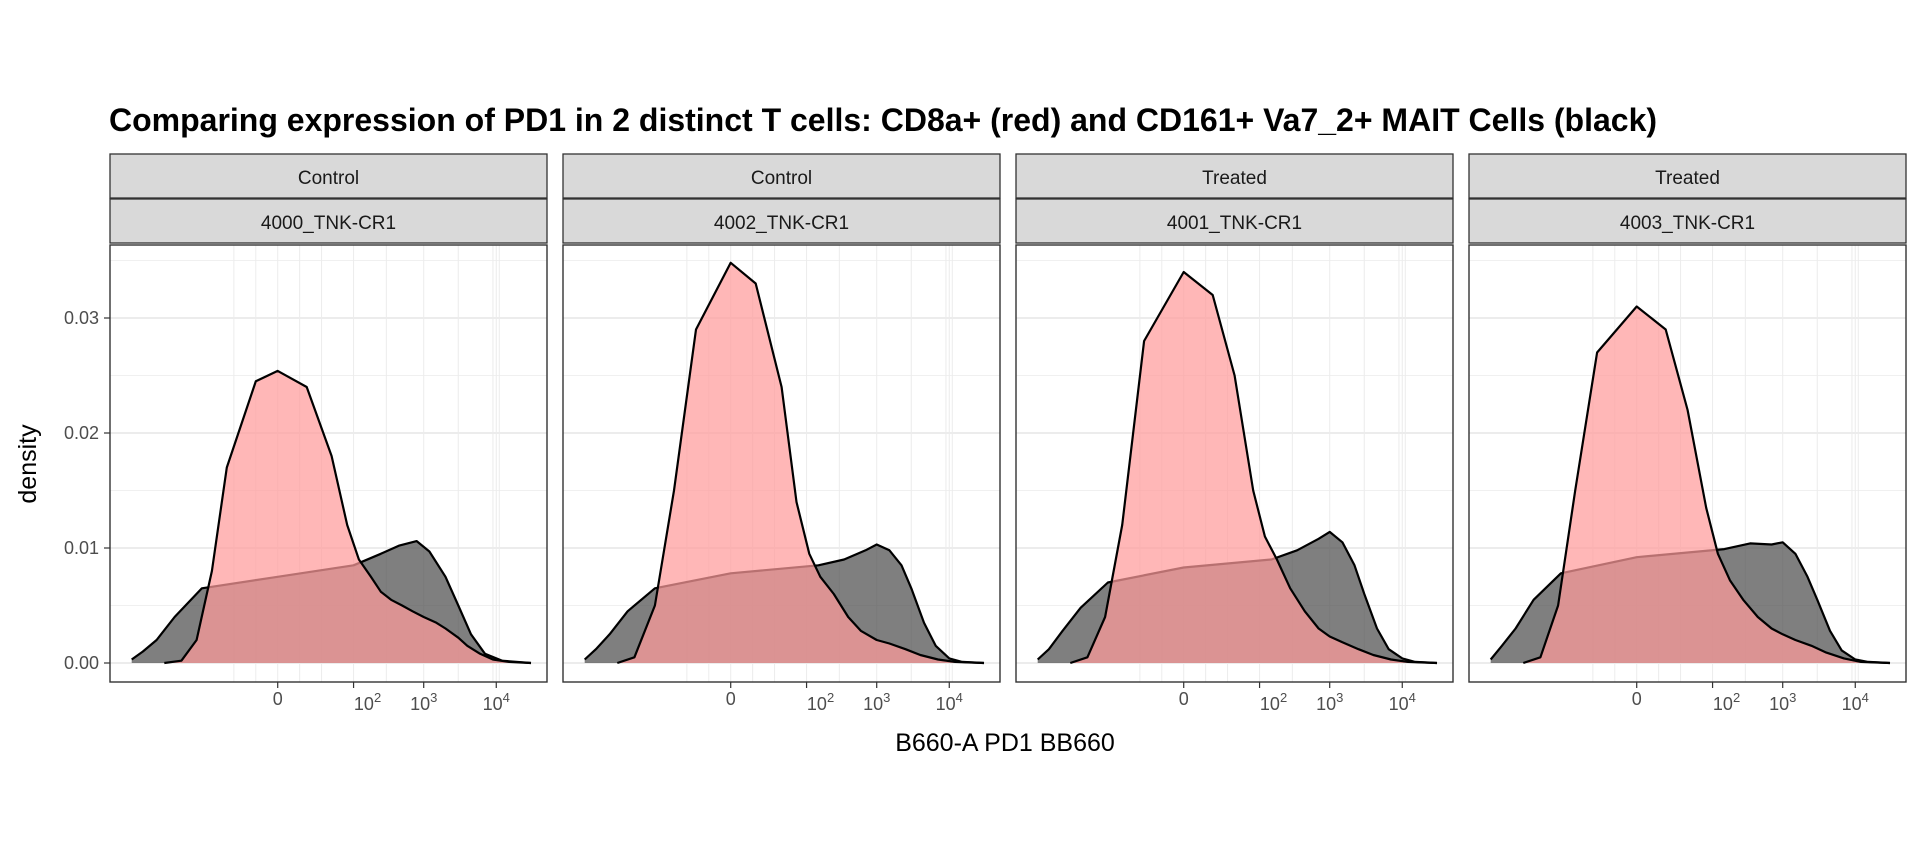 The width and height of the screenshot is (1920, 865). I want to click on facet-panel: Treated 4003_TNK-CR1 0 10² 10³ 10⁴, so click(1687, 433).